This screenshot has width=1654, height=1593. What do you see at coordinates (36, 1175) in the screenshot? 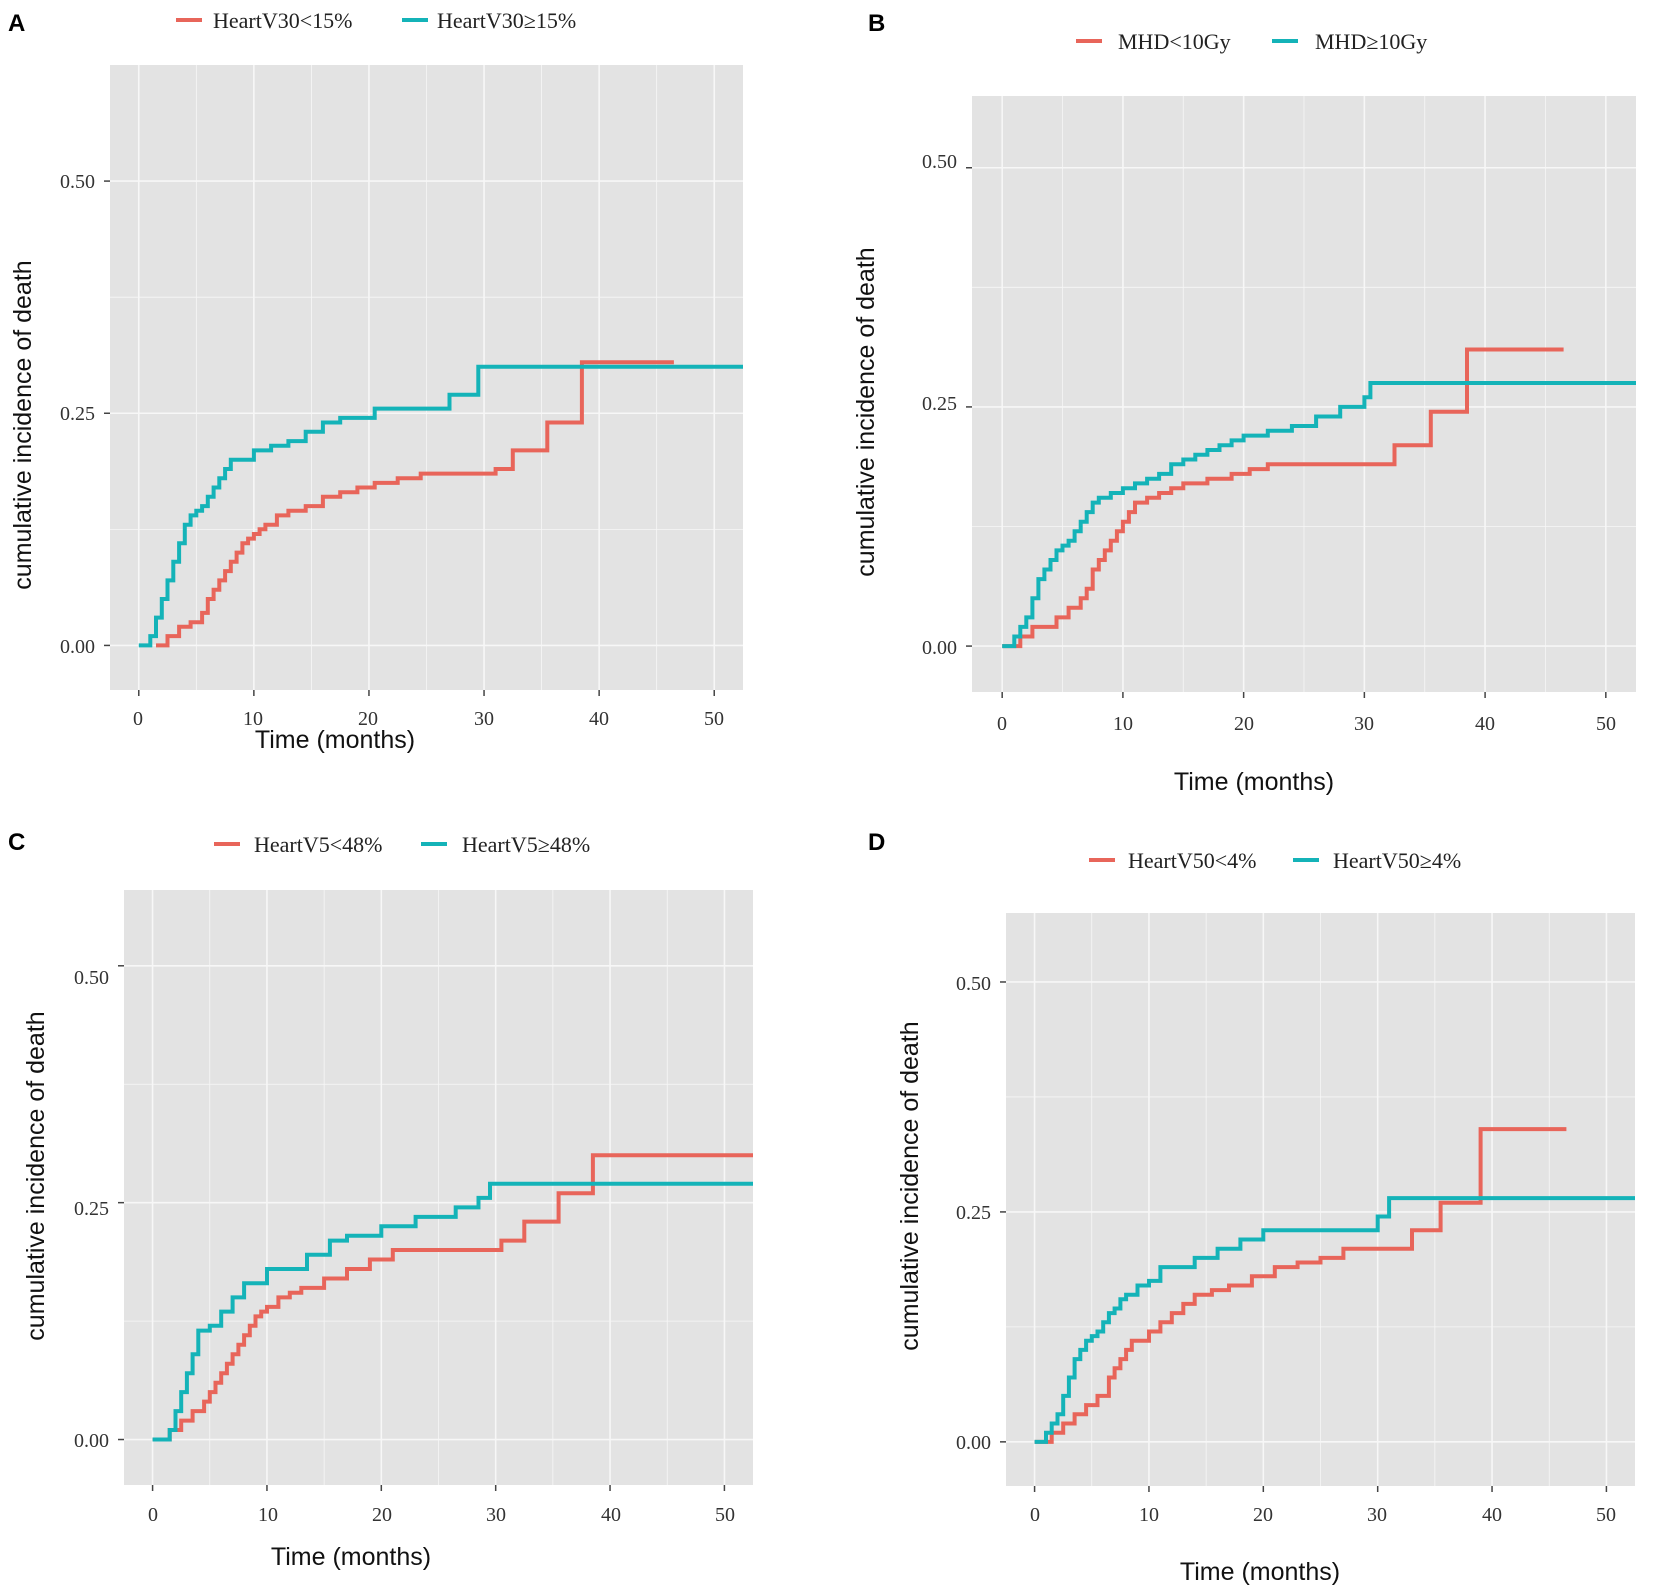
I see `y-axis-title-c: cumulative incidence of death` at bounding box center [36, 1175].